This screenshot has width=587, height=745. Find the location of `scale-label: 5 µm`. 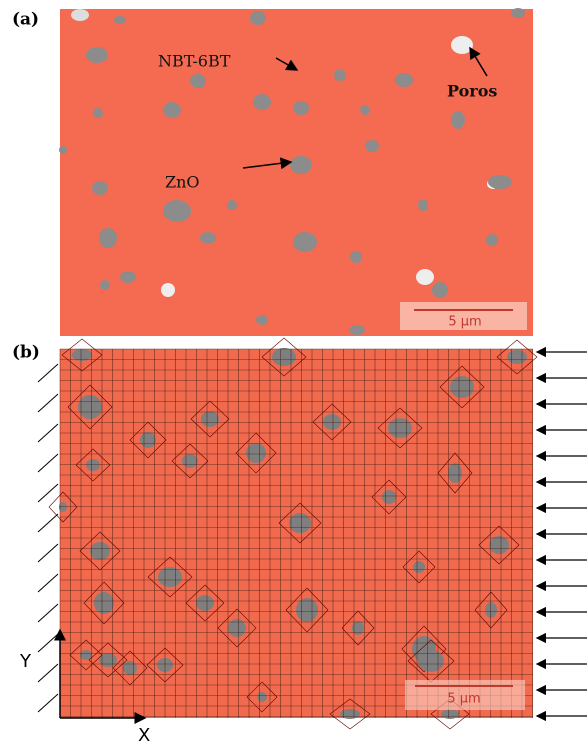

scale-label: 5 µm is located at coordinates (464, 322).